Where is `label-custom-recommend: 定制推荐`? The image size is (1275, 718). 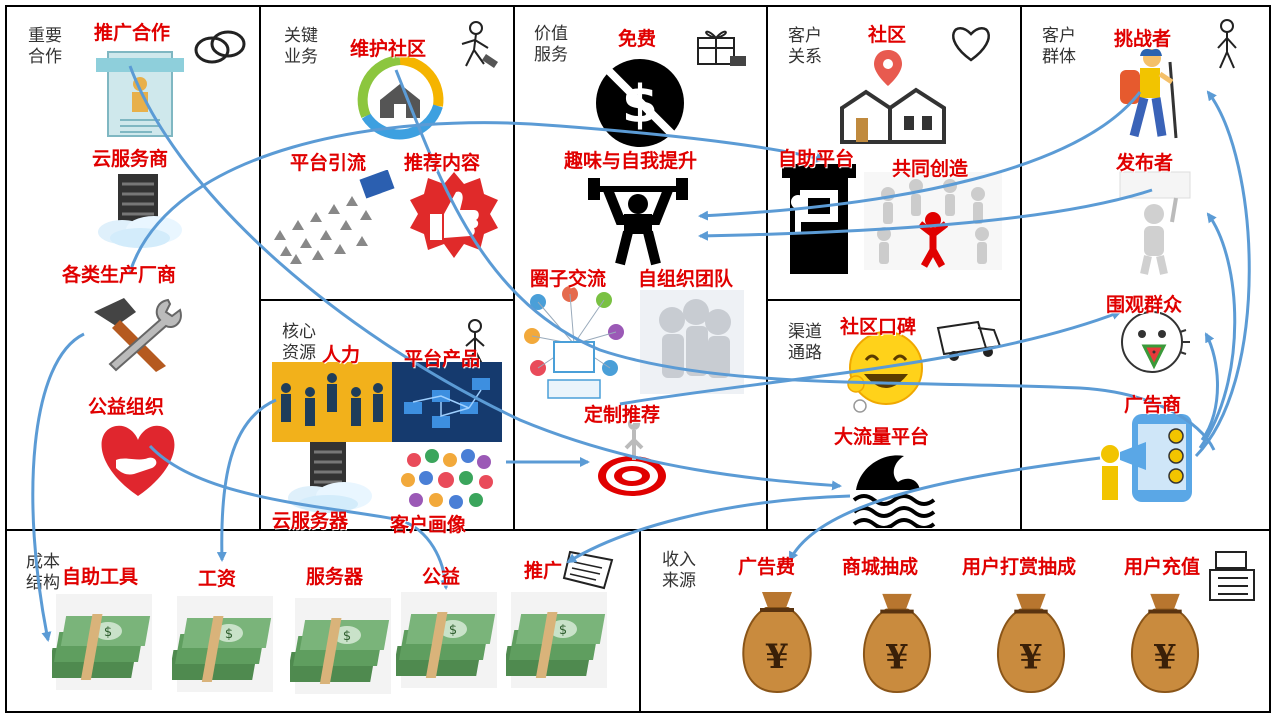
label-custom-recommend: 定制推荐 is located at coordinates (622, 415).